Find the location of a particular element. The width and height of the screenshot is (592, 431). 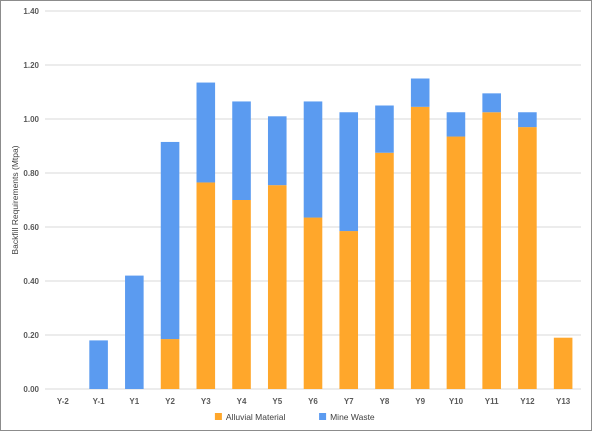

x-tick-label: Y3 is located at coordinates (206, 401).